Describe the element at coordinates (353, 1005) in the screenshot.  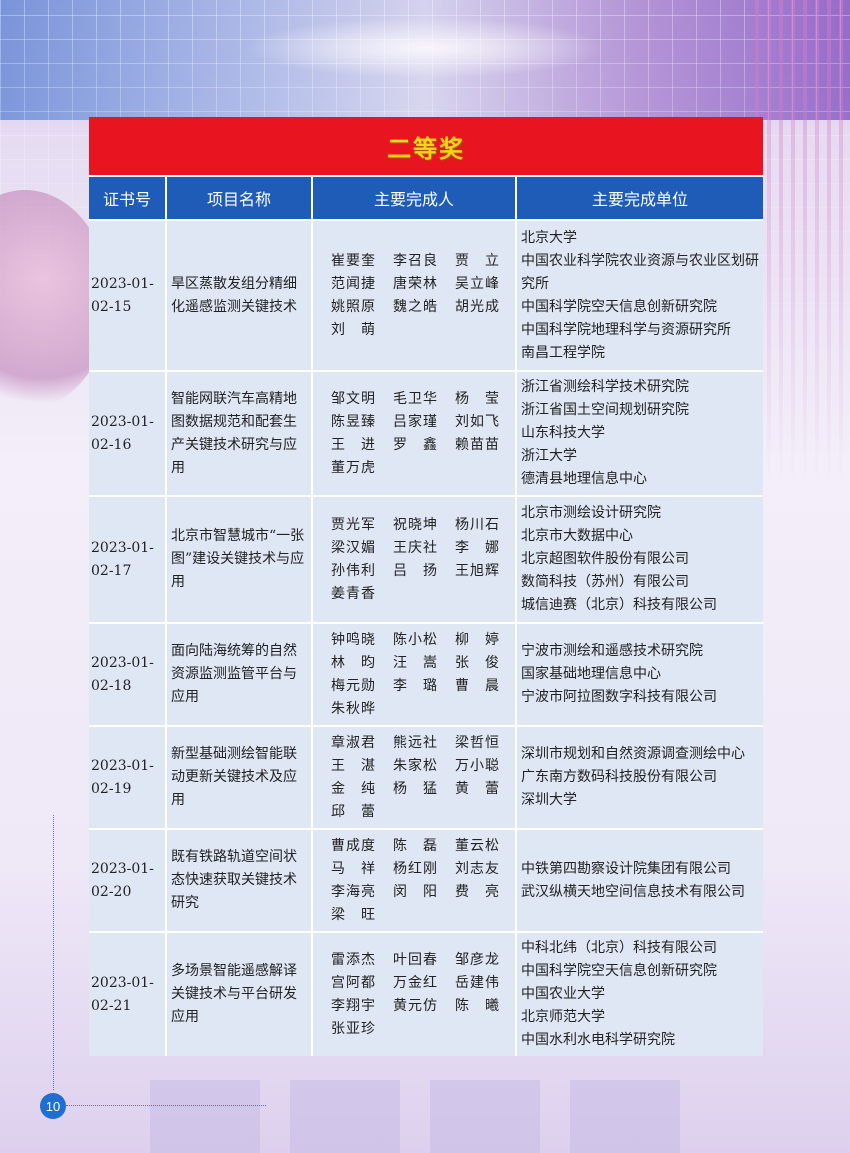
I see `person-name: 李翔宇` at that location.